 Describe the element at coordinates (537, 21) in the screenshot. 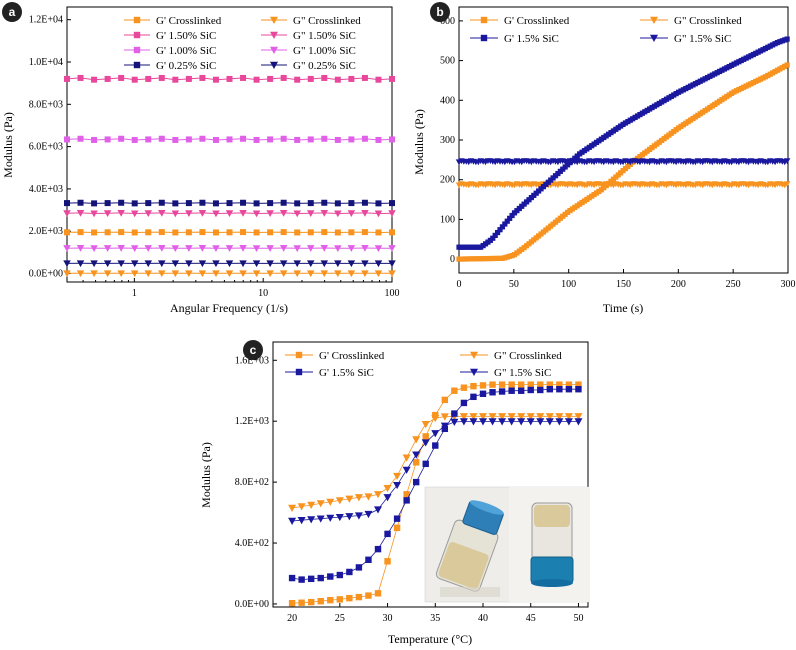

I see `legend-label: G' Crosslinked` at that location.